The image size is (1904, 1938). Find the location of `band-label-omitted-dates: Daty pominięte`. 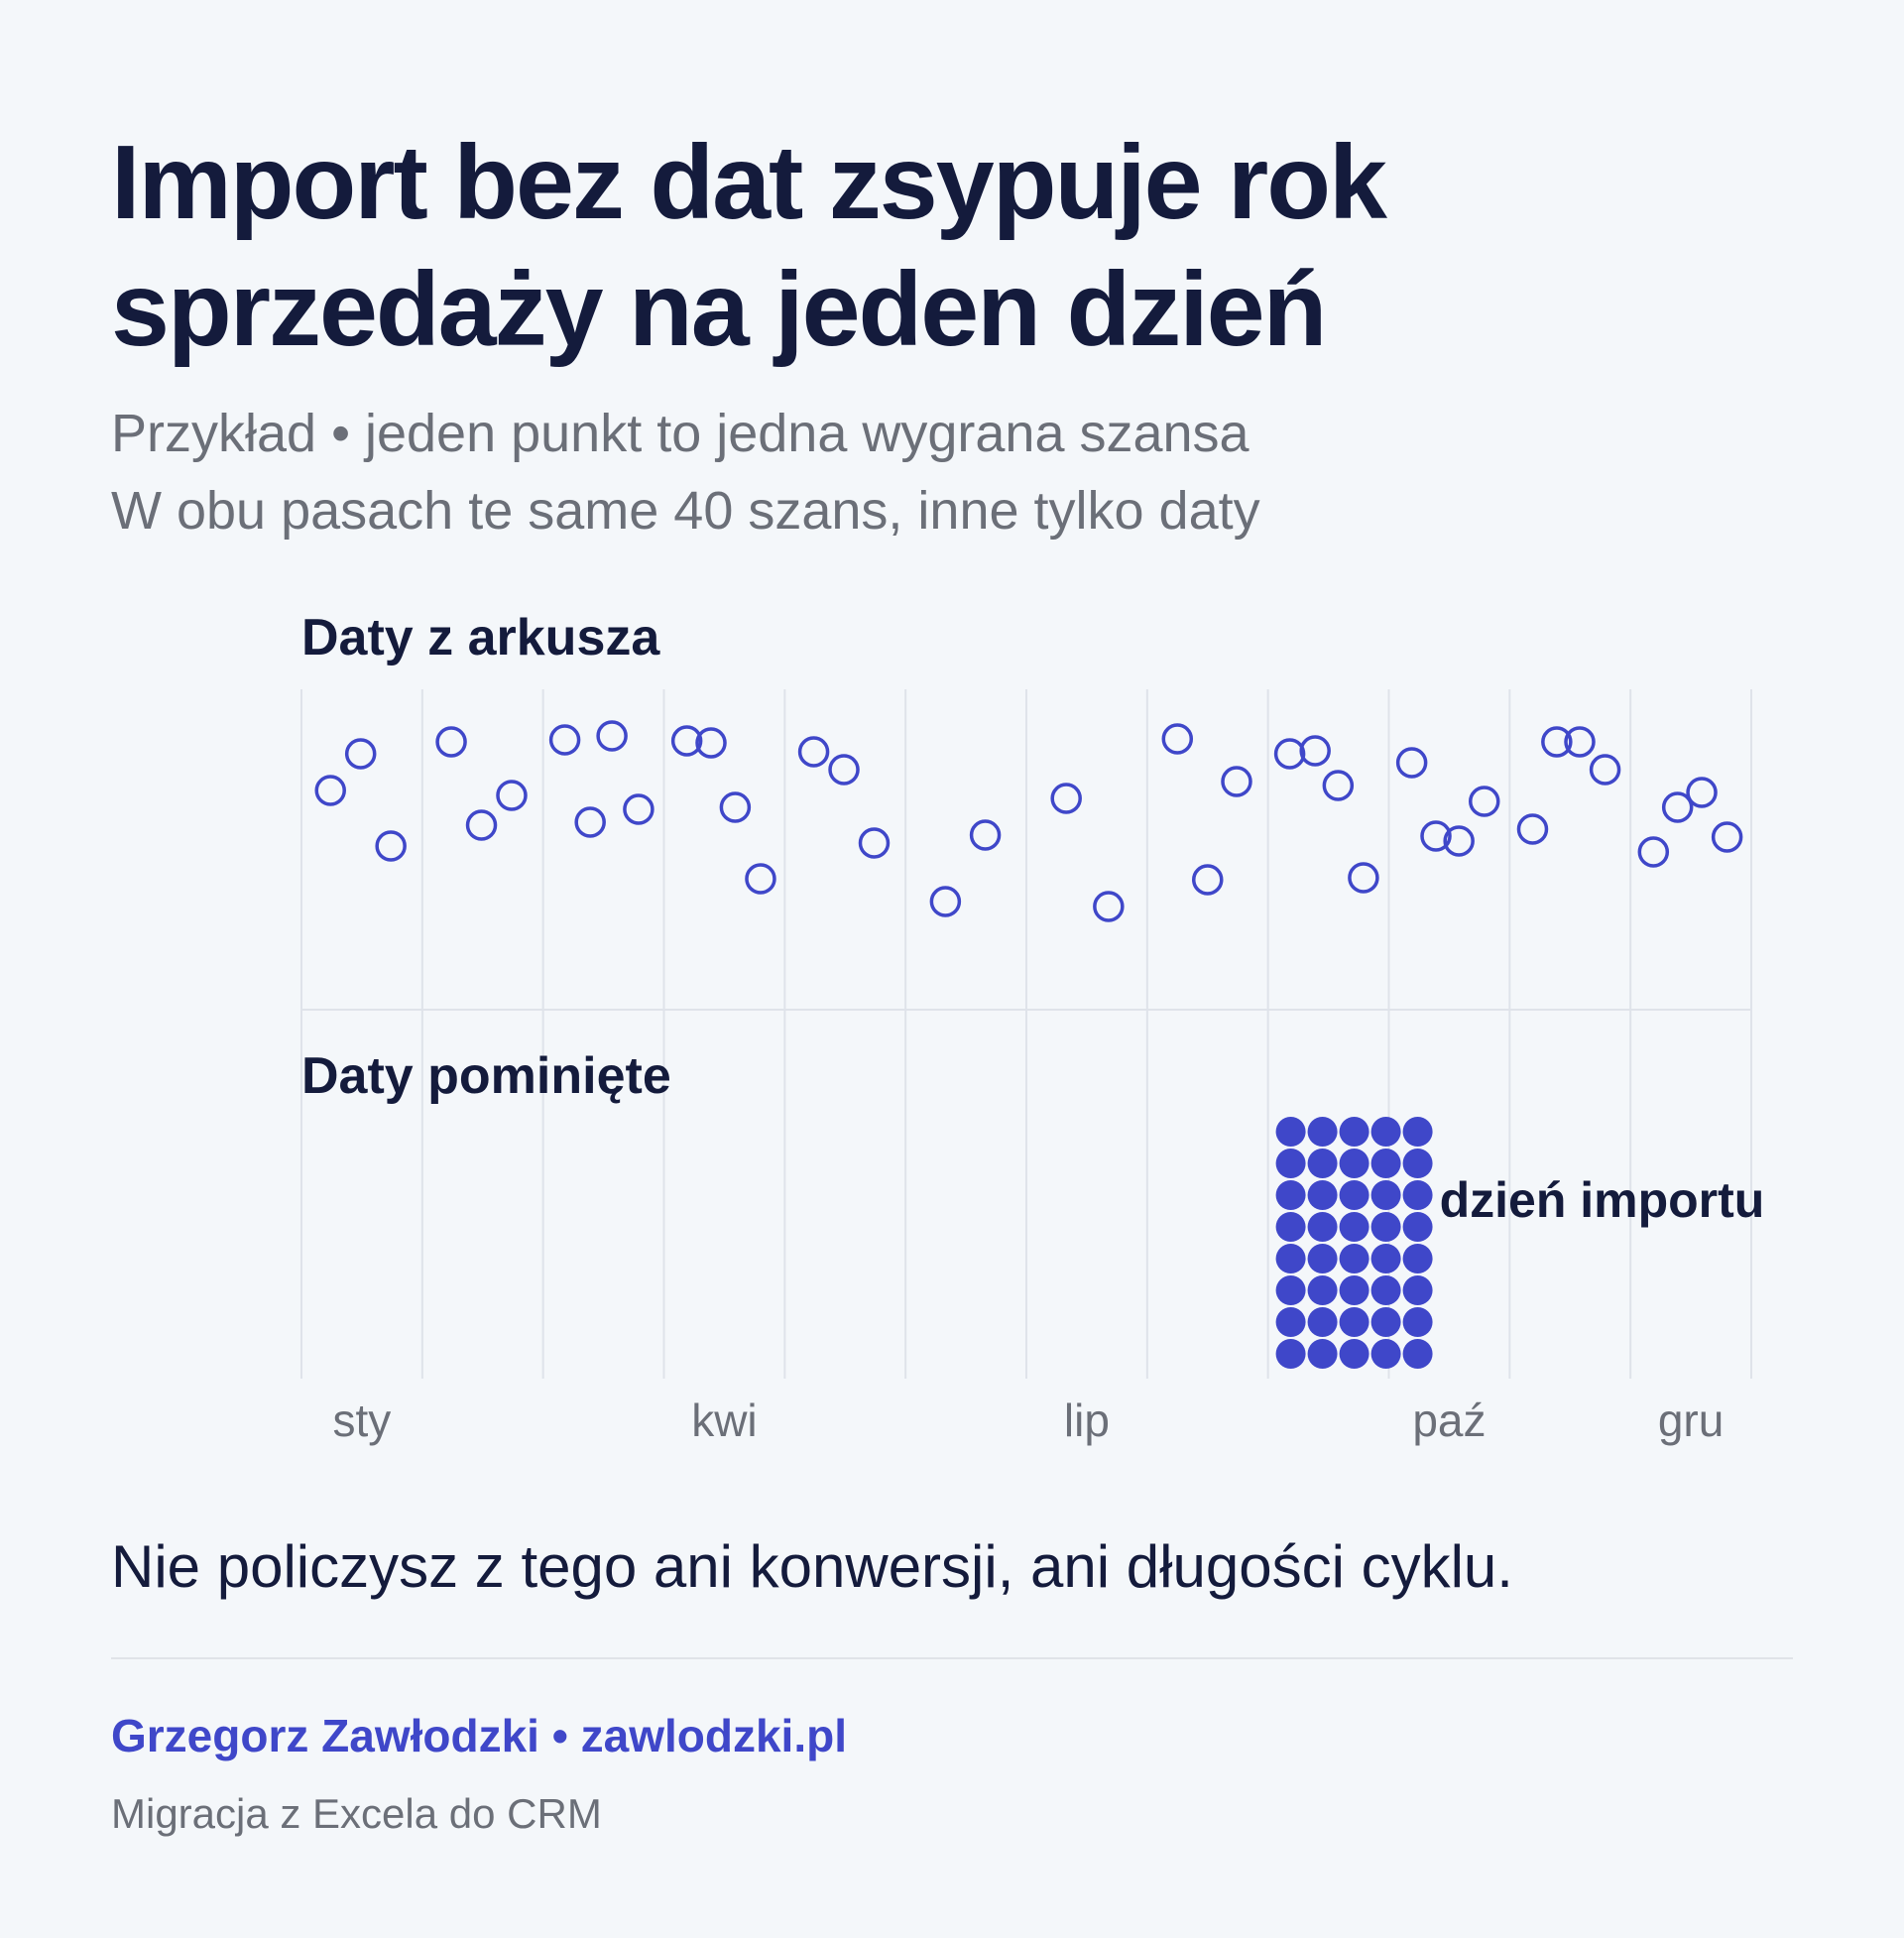

band-label-omitted-dates: Daty pominięte is located at coordinates (486, 1076).